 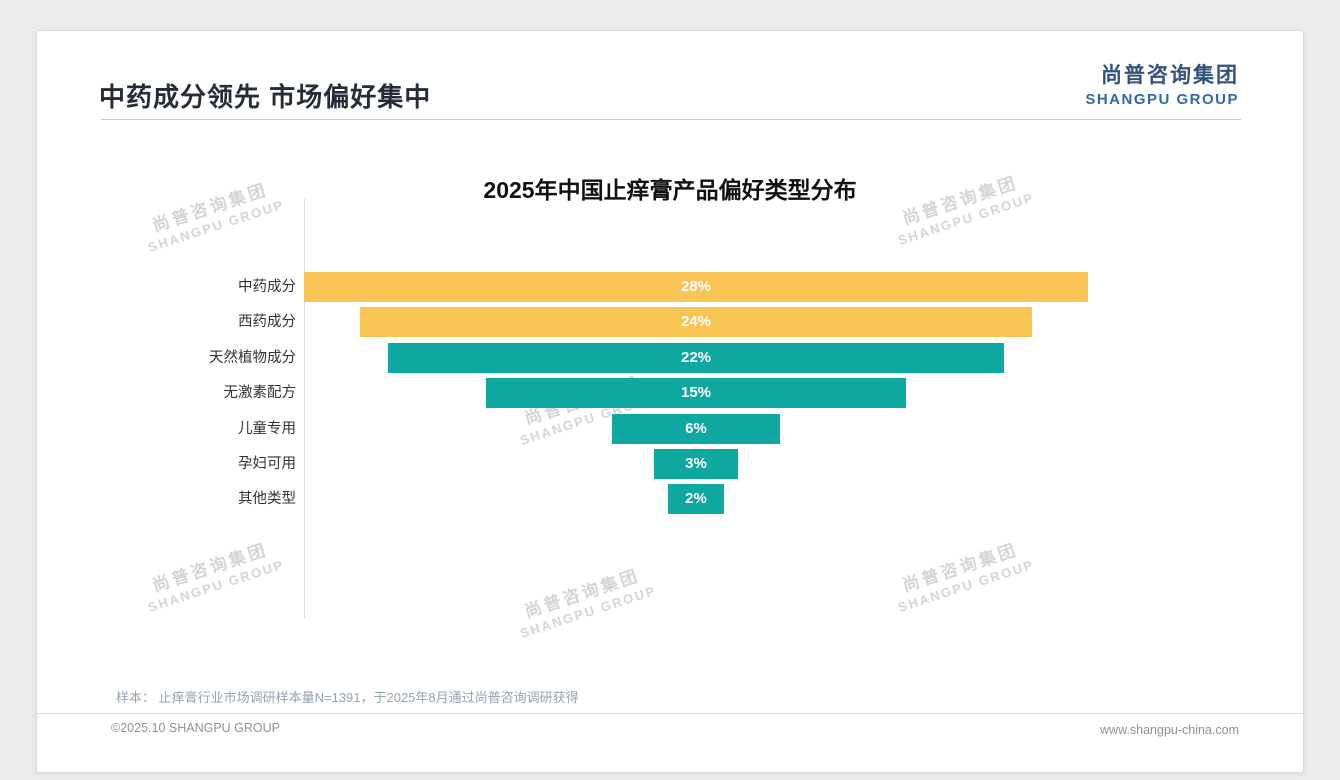 What do you see at coordinates (671, 119) in the screenshot?
I see `header-divider` at bounding box center [671, 119].